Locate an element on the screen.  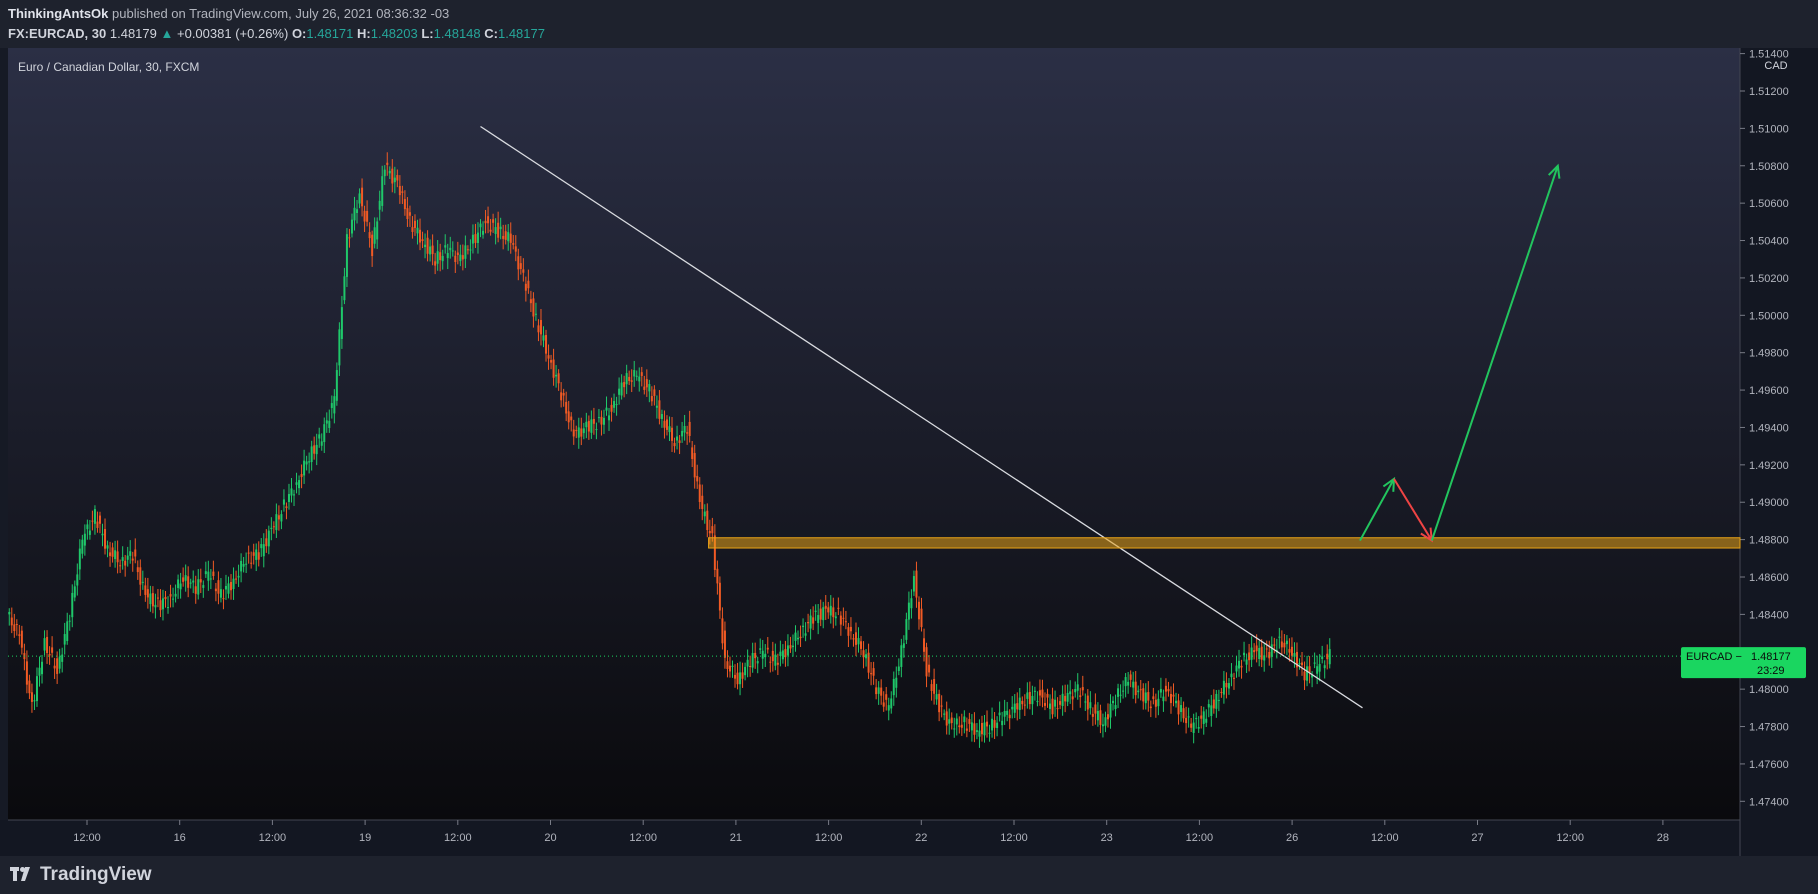
tradingview-logo: TradingView is located at coordinates (81, 875).